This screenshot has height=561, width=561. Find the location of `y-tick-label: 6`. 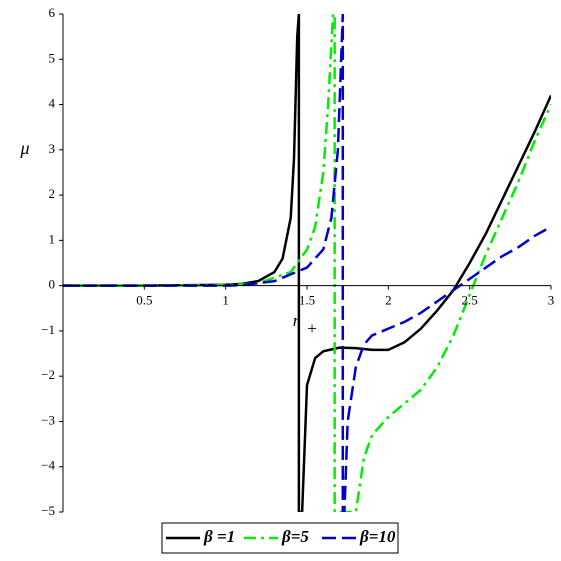

y-tick-label: 6 is located at coordinates (52, 12).